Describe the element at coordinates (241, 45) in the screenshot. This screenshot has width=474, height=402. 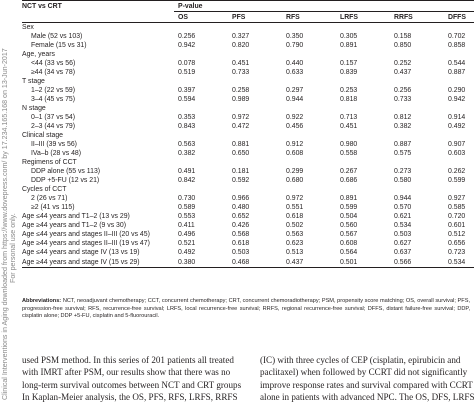
I see `pvalue-cell: 0.820` at that location.